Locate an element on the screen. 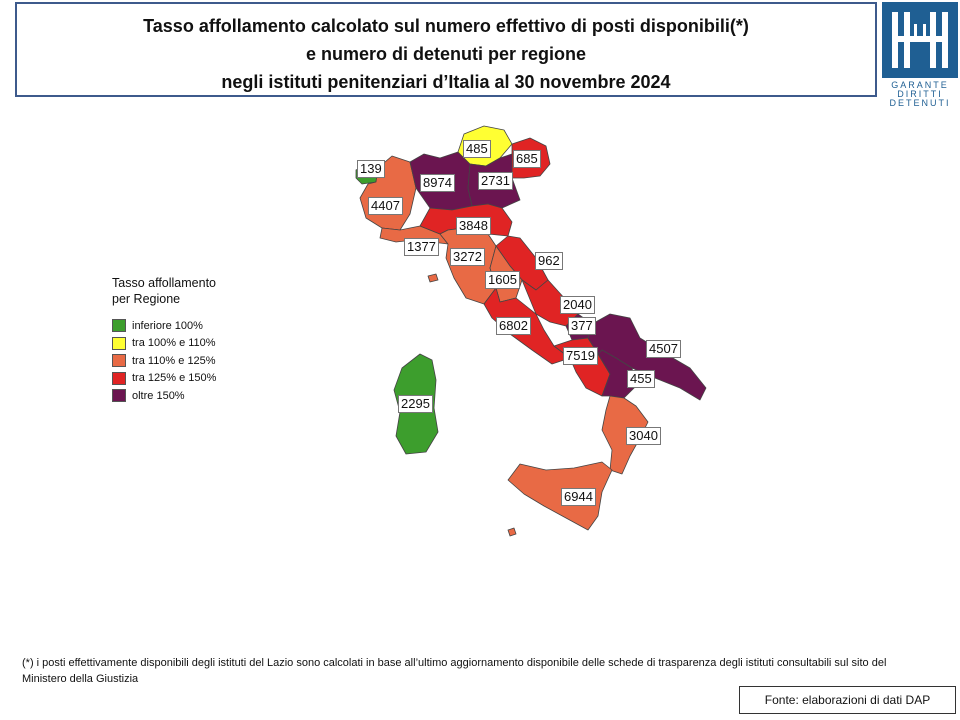  region-value-label: 685 is located at coordinates (527, 159).